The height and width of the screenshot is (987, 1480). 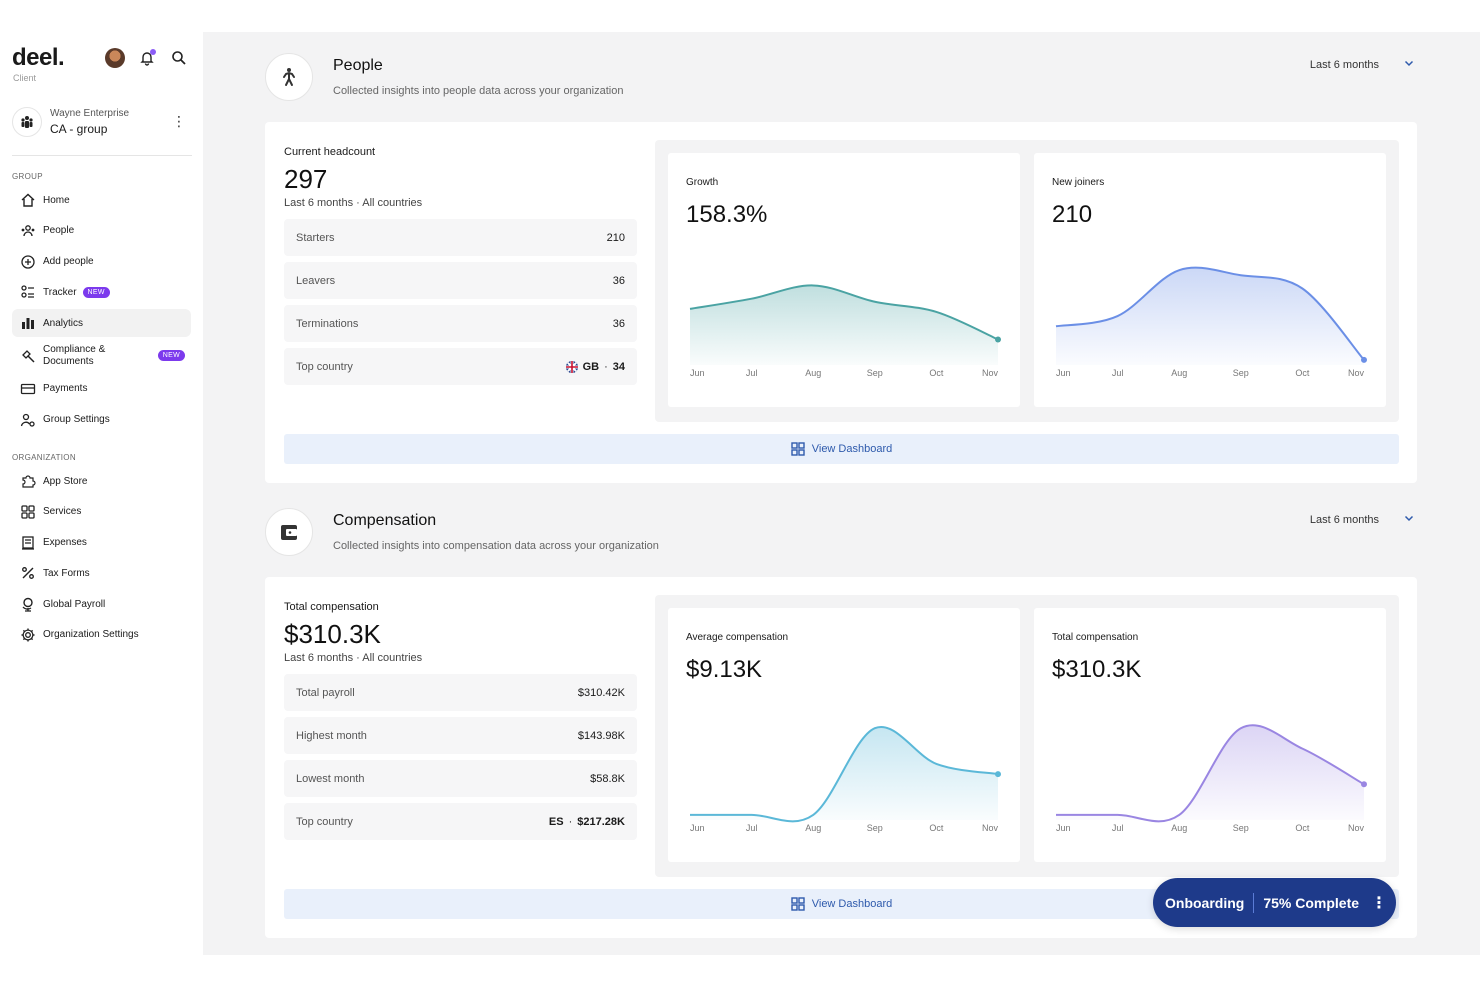 I want to click on org-menu-icon: ⋮, so click(x=179, y=121).